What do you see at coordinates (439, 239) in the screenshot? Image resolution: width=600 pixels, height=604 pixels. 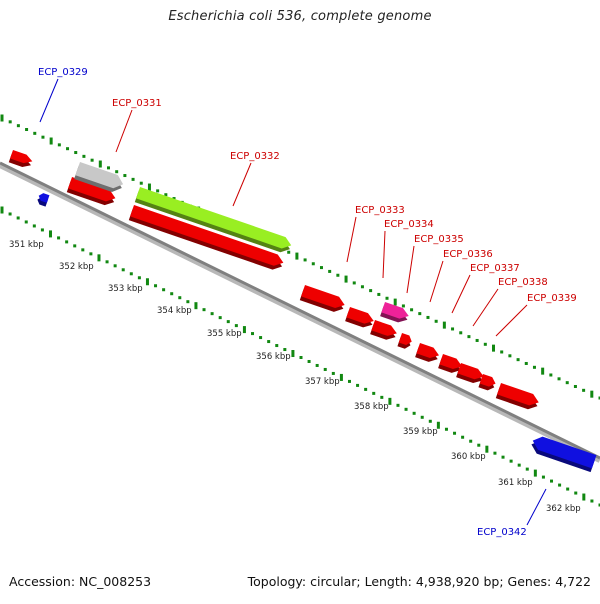 I see `label-ecp-0335: ECP_0335` at bounding box center [439, 239].